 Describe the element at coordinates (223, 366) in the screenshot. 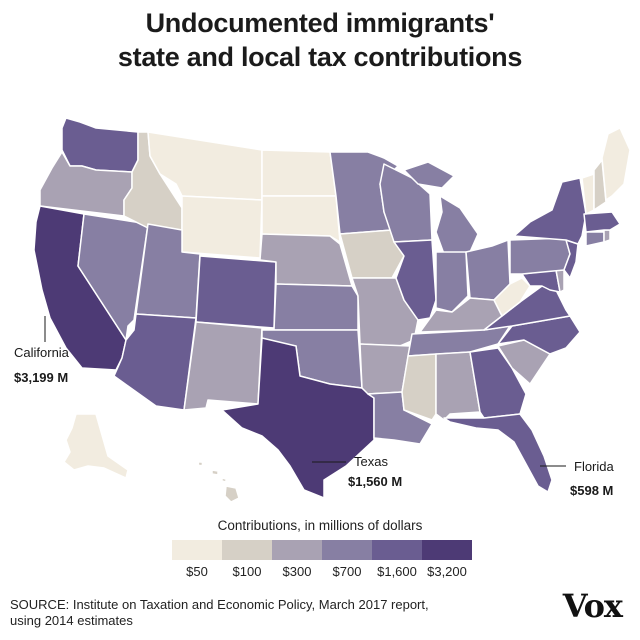

I see `state-NM` at that location.